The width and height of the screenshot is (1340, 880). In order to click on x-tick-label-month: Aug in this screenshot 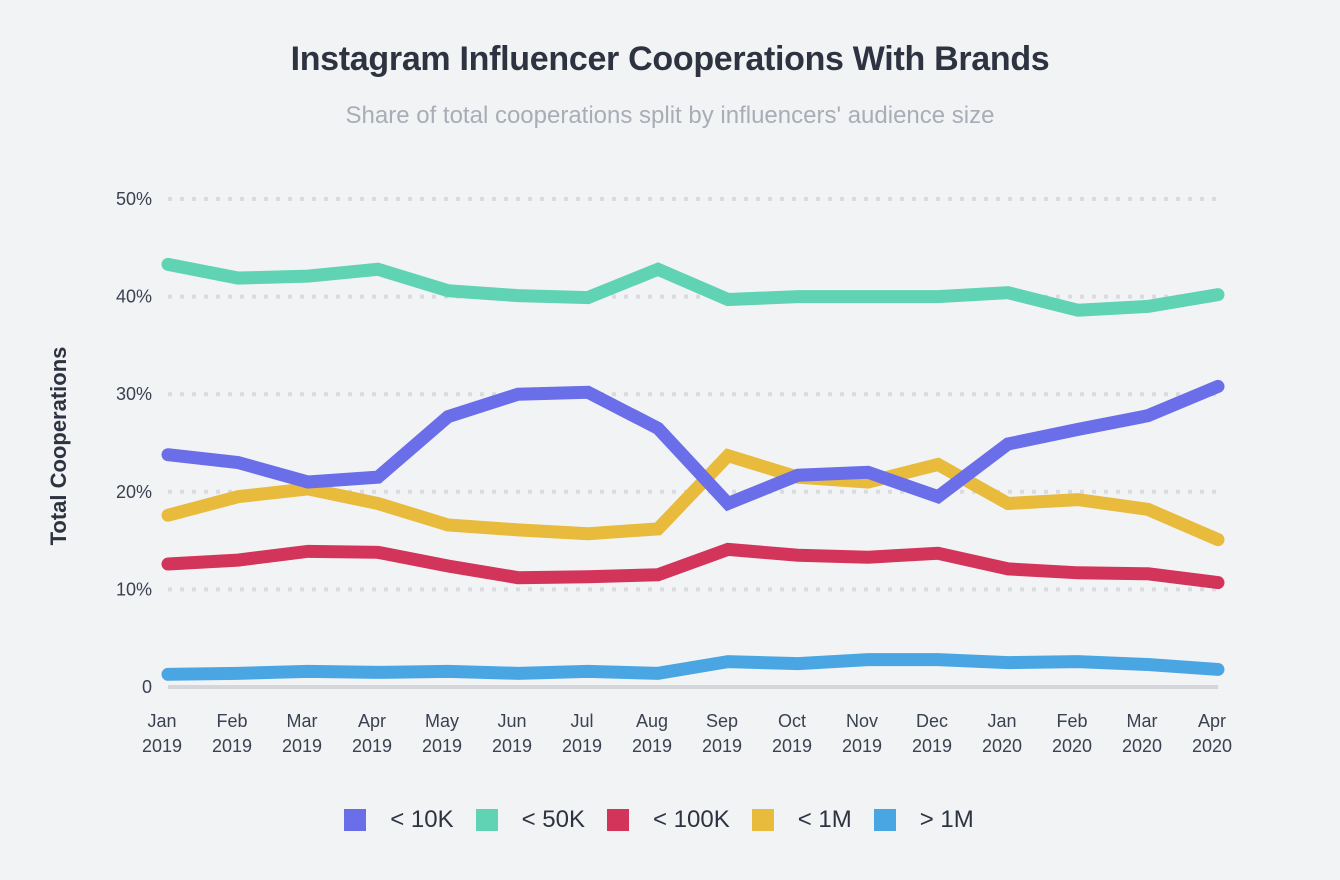, I will do `click(652, 721)`.